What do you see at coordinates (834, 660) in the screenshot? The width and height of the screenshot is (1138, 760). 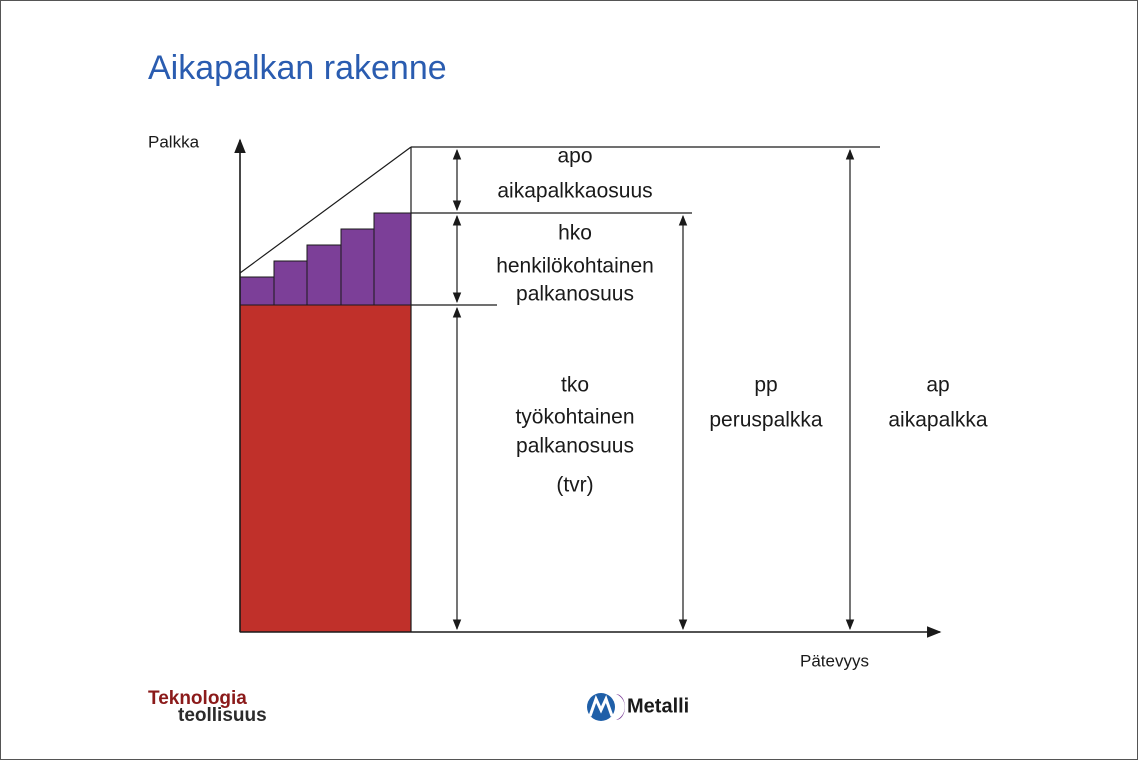 I see `x-axis-label: Pätevyys` at bounding box center [834, 660].